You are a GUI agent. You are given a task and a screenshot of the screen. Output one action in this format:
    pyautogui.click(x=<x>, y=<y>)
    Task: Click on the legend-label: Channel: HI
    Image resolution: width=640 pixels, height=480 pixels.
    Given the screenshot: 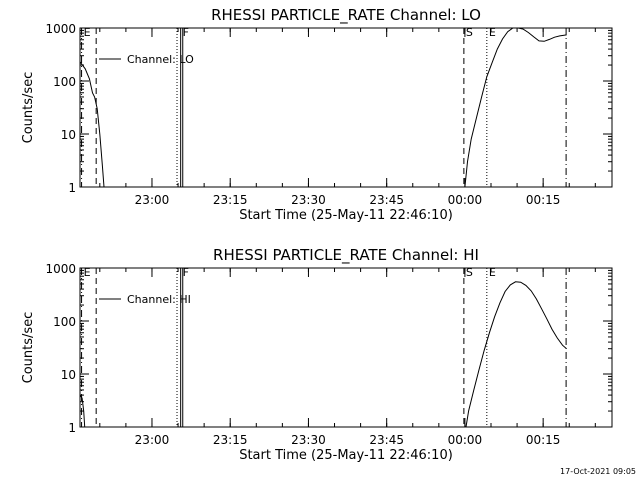 What is the action you would take?
    pyautogui.click(x=159, y=299)
    